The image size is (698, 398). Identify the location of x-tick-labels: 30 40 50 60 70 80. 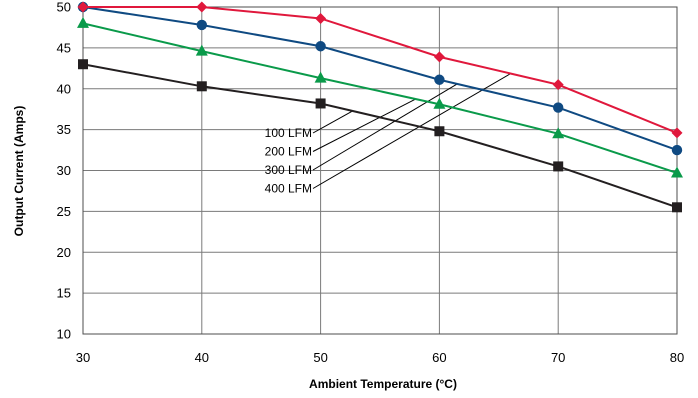
(380, 357).